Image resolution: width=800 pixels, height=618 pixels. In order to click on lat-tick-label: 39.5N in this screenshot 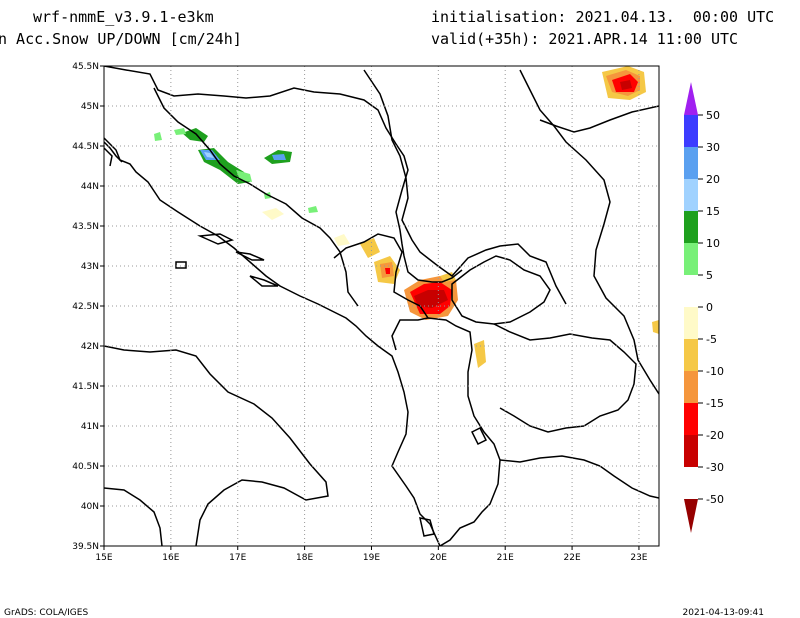, I will do `click(85, 547)`.